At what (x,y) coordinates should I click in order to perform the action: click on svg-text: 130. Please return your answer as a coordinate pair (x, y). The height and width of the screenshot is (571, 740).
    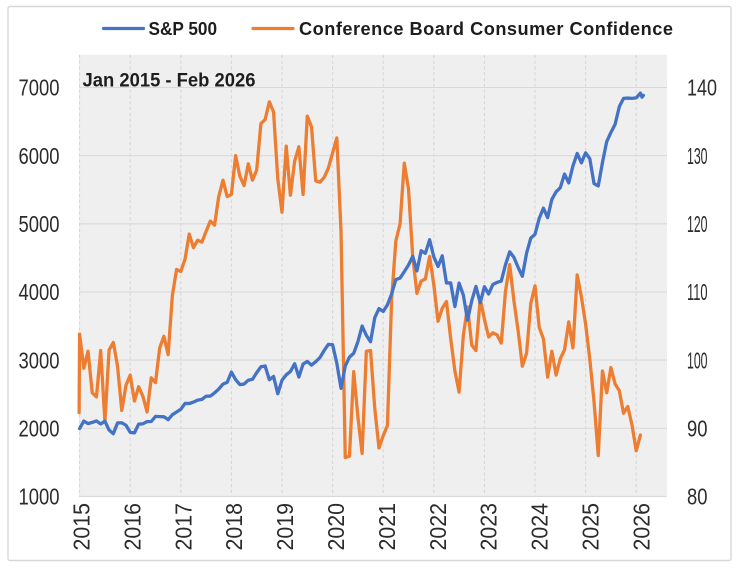
    Looking at the image, I should click on (697, 156).